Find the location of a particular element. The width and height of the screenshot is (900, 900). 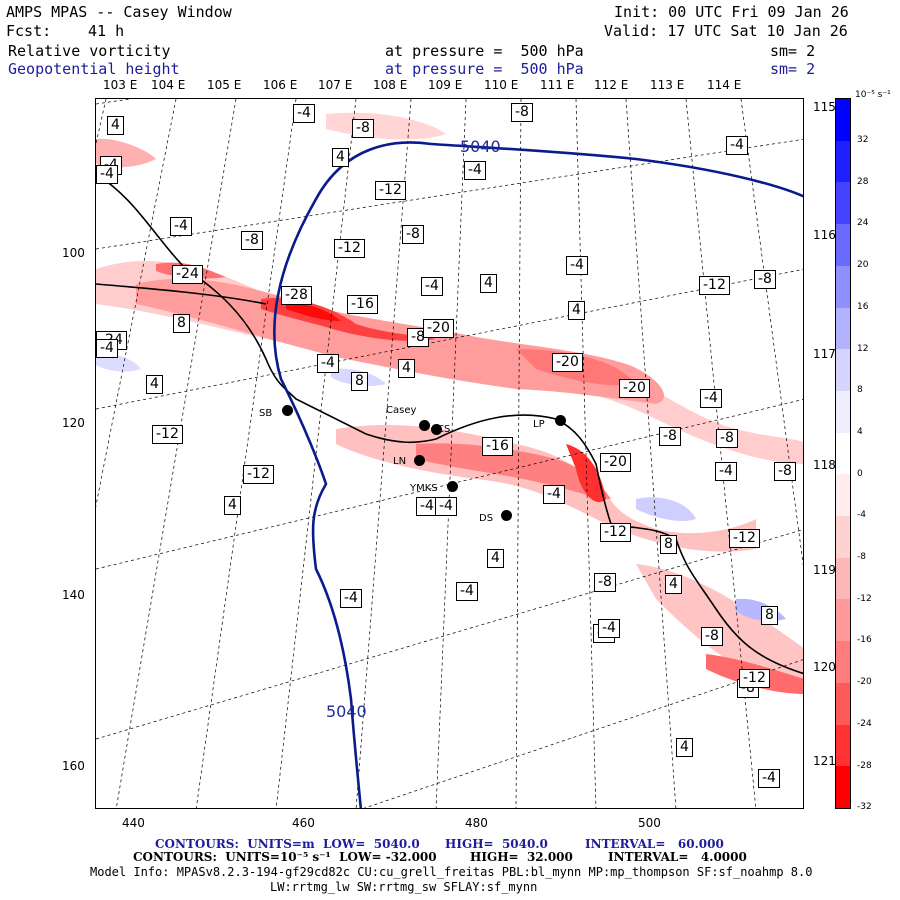

top-longitude-label: 112 E is located at coordinates (611, 85).